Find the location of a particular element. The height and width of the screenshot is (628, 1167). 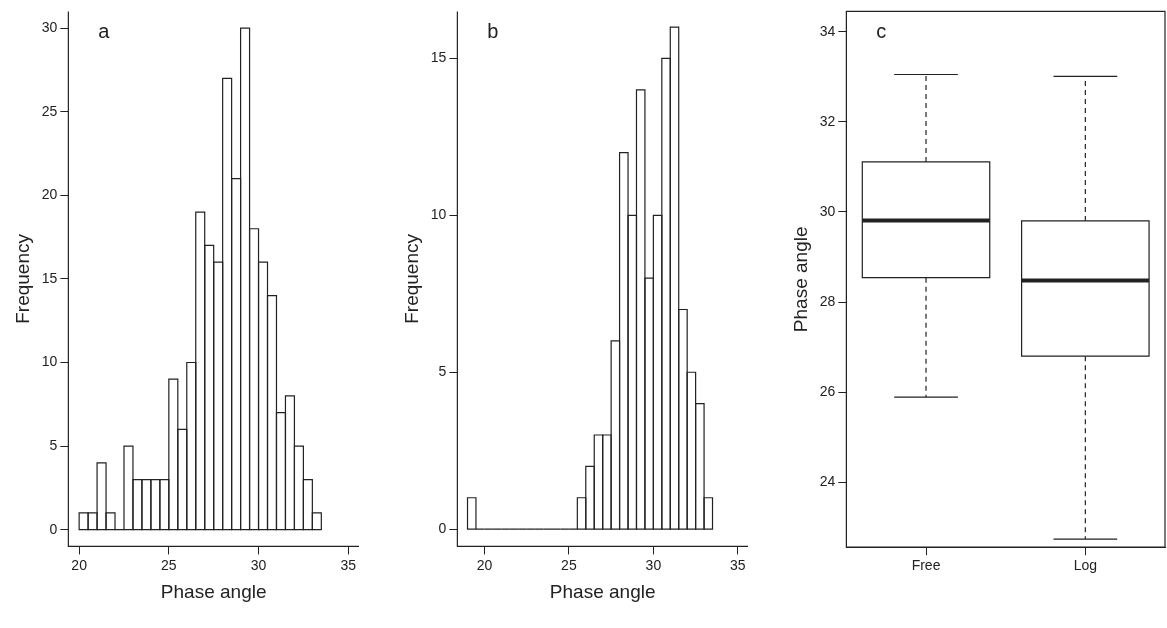

y-tick-label: 24 is located at coordinates (827, 481).